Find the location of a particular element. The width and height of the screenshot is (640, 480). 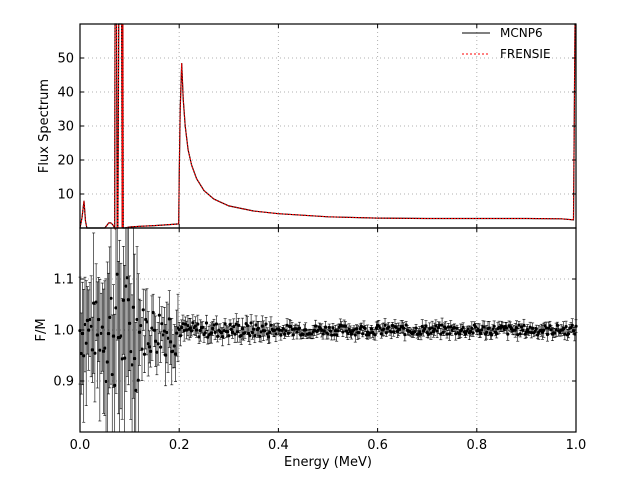

bottom-y-tick-label: 1.0 is located at coordinates (63, 331).